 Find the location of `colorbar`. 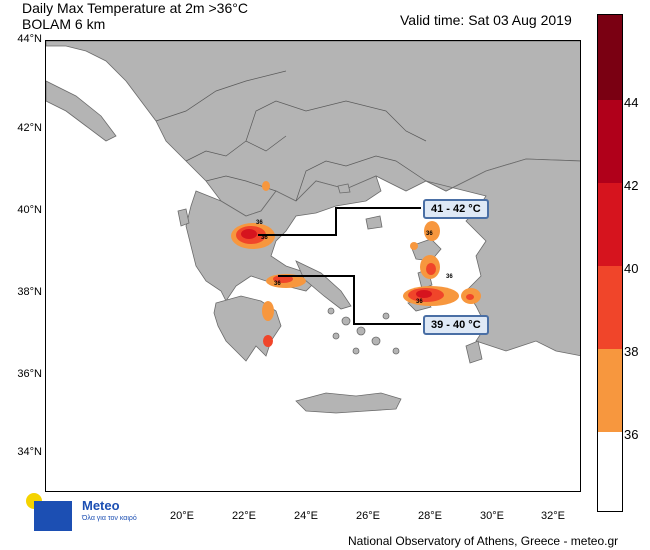

colorbar is located at coordinates (610, 263).